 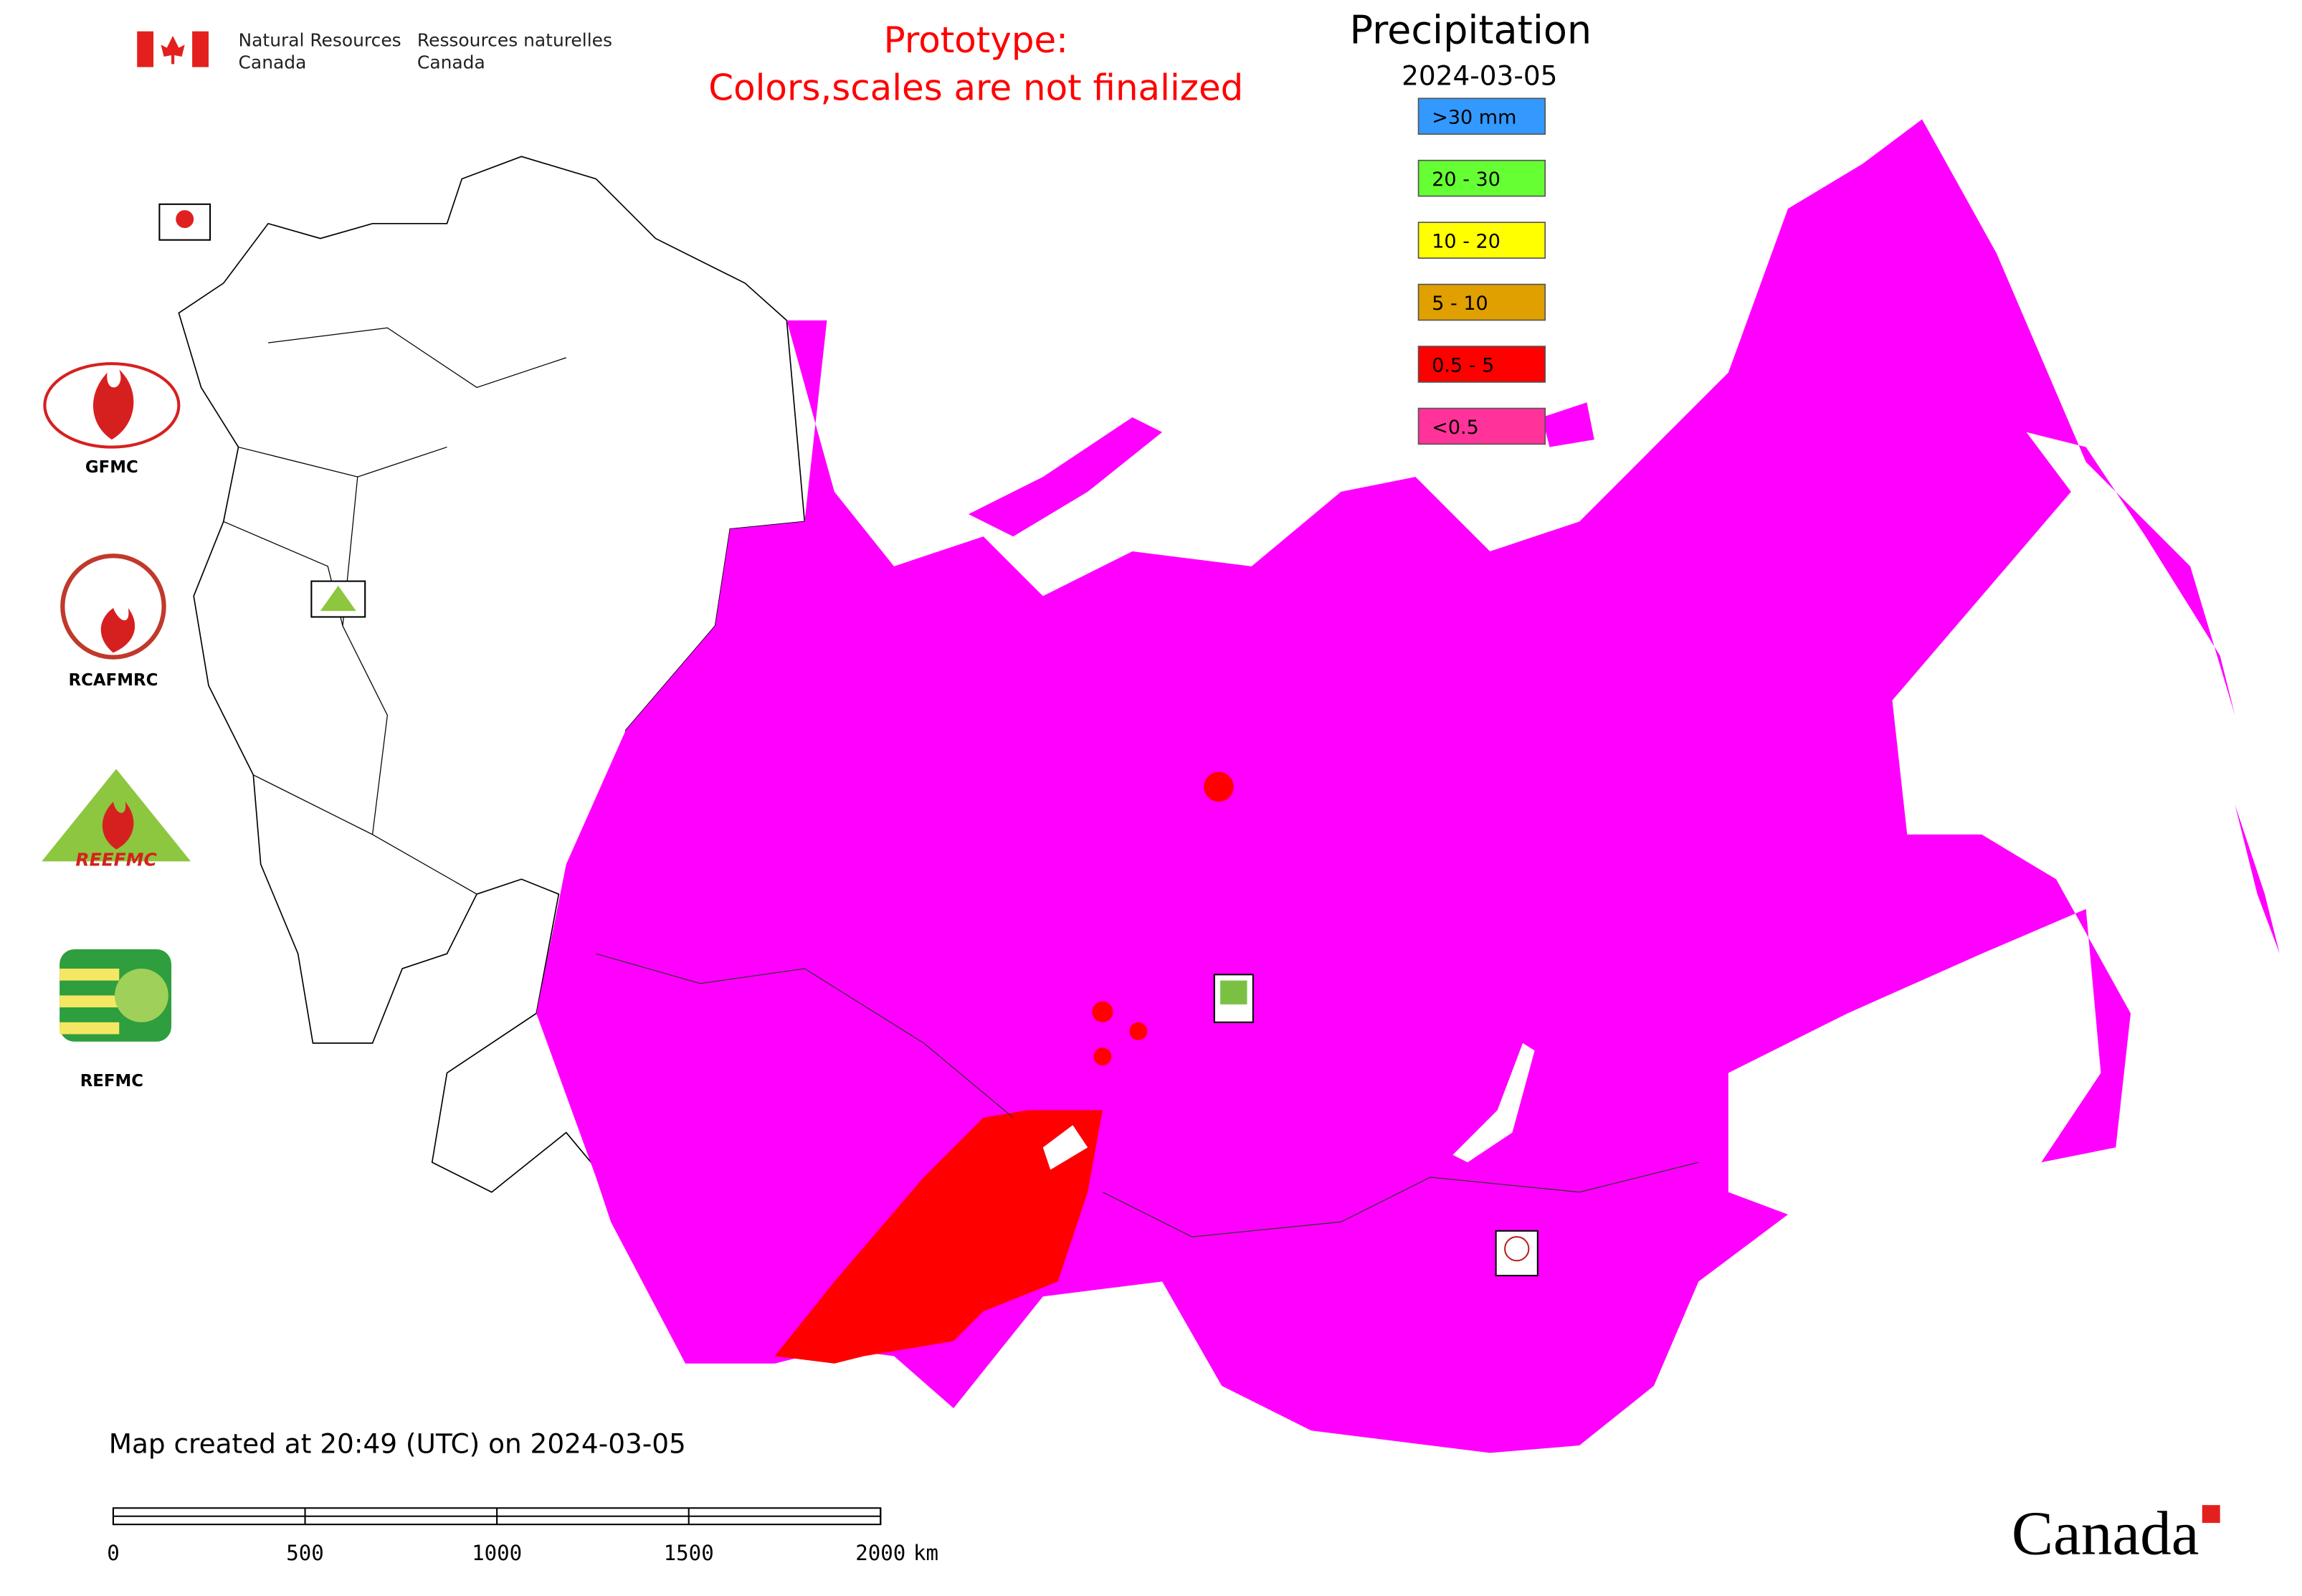 I want to click on logo-label: GFMC, so click(x=112, y=467).